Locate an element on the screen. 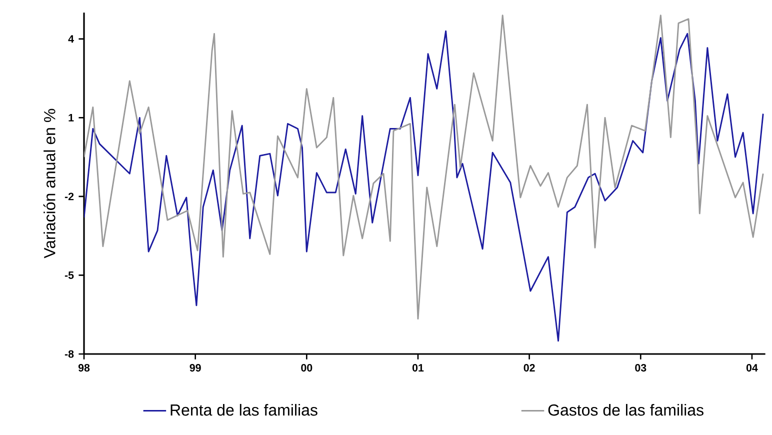  y-tick-label: -2 is located at coordinates (69, 196).